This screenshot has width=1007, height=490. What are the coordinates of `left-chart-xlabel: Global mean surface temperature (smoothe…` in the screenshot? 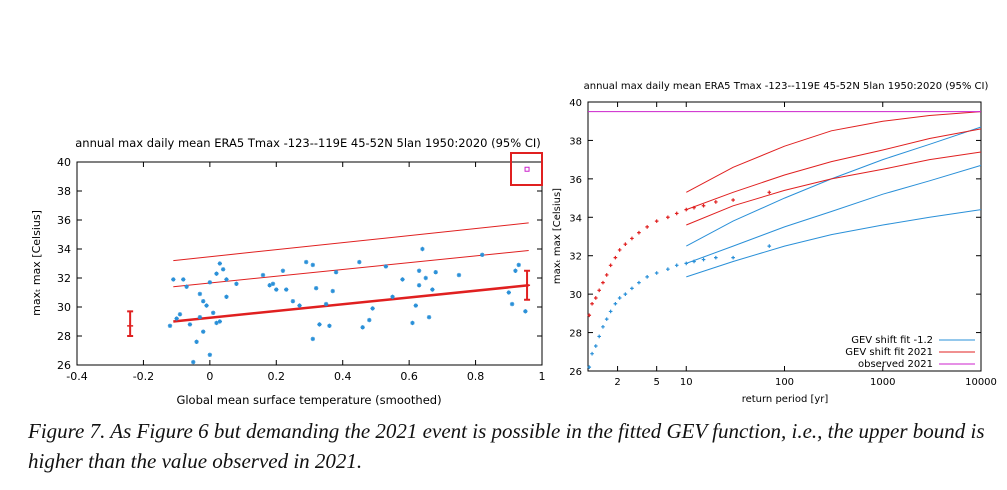 It's located at (308, 400).